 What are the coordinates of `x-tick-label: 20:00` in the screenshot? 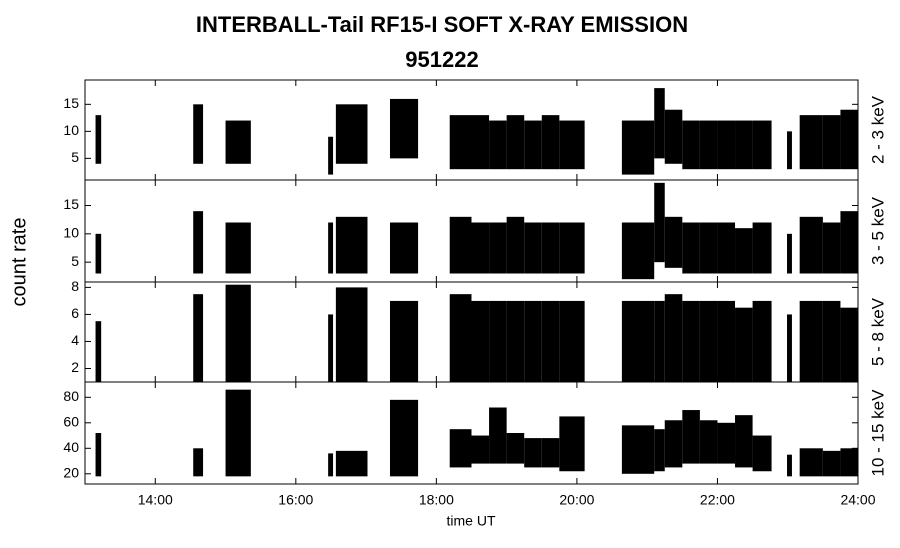 It's located at (576, 500).